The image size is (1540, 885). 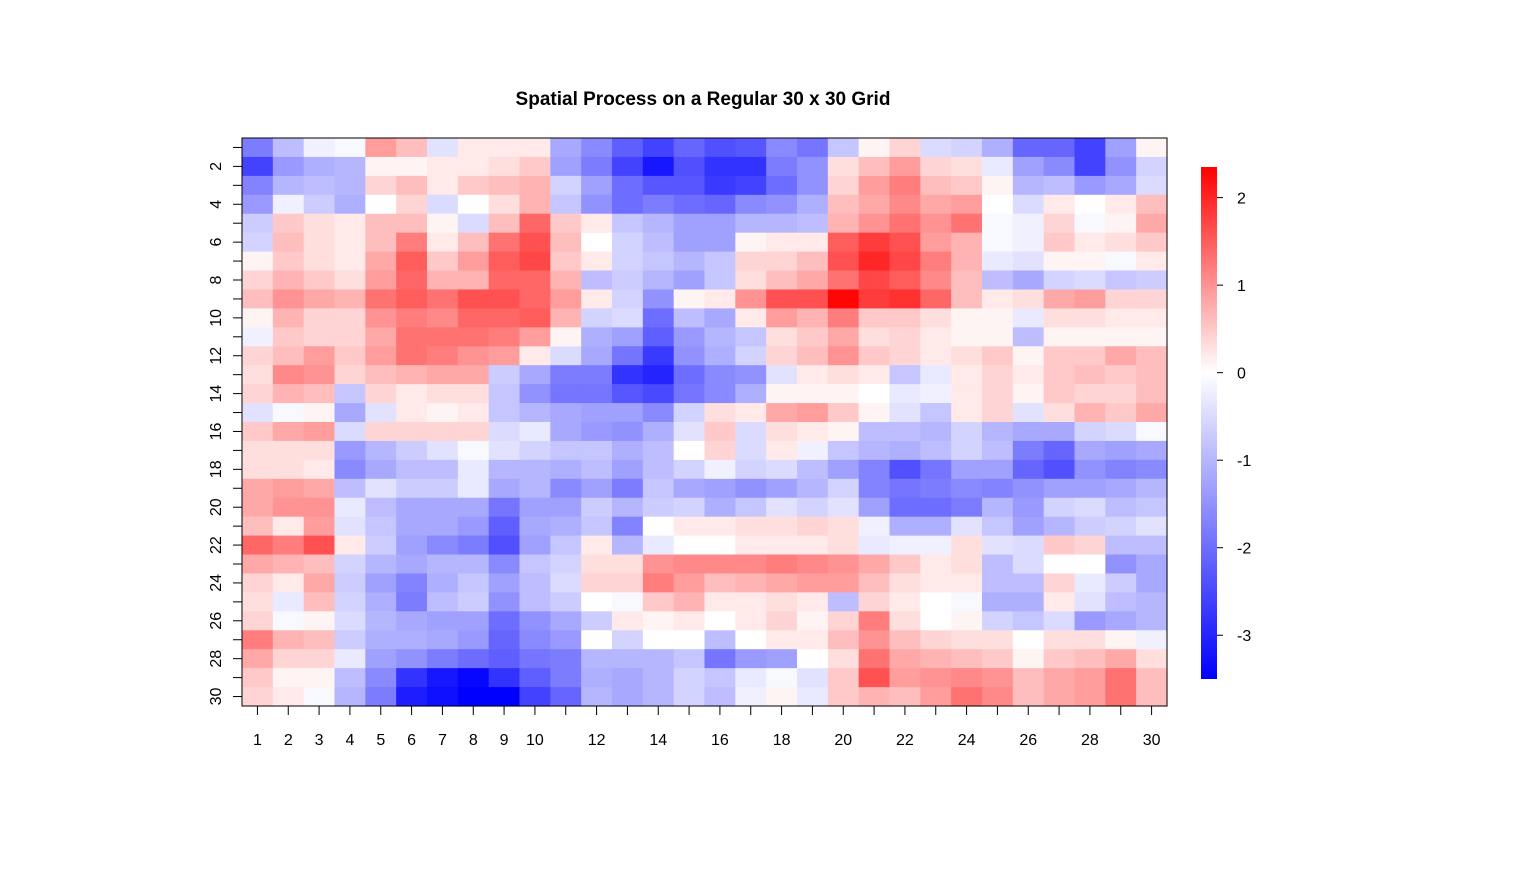 I want to click on colorbar-tick-label: 0, so click(x=1241, y=374).